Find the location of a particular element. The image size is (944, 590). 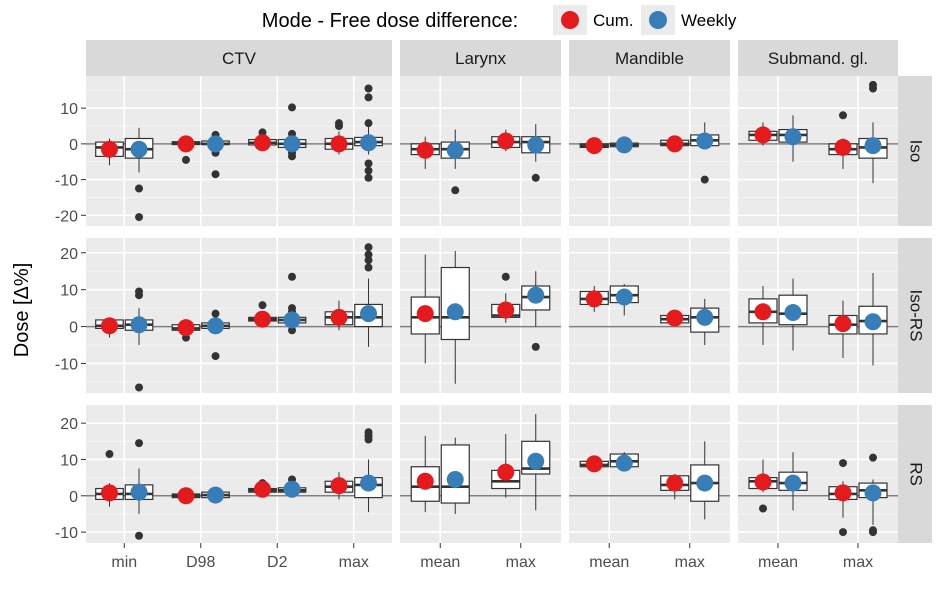

facet-strip-label-0: CTV is located at coordinates (239, 58).